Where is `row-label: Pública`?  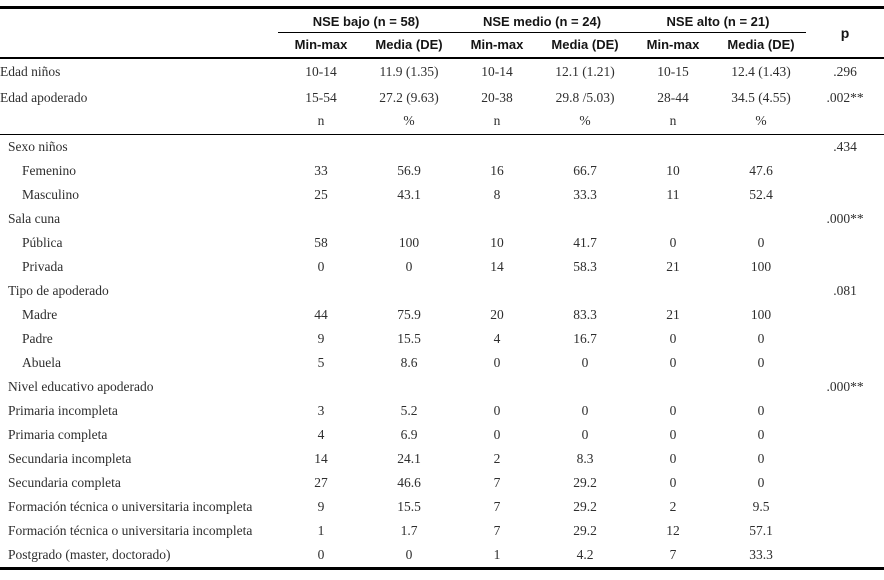
row-label: Pública is located at coordinates (42, 242).